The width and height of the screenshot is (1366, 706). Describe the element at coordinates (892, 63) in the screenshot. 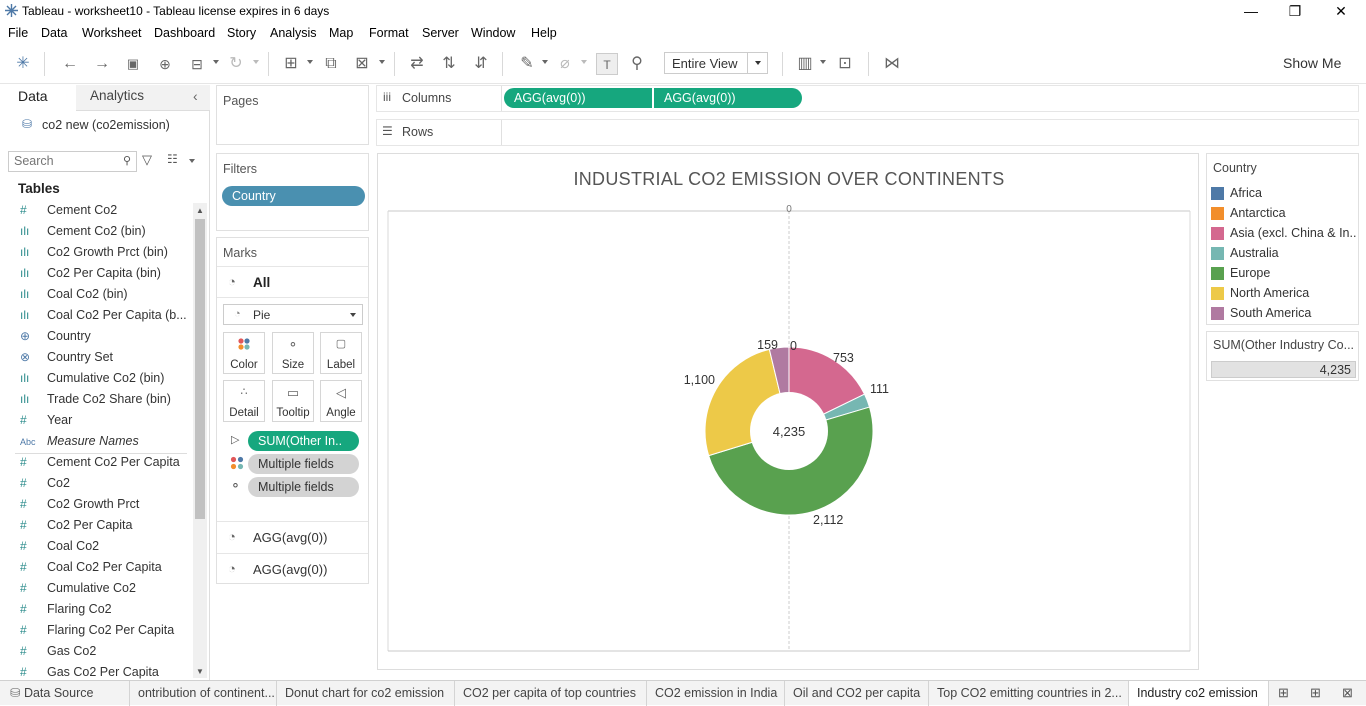

I see `share-icon: ⋈` at that location.